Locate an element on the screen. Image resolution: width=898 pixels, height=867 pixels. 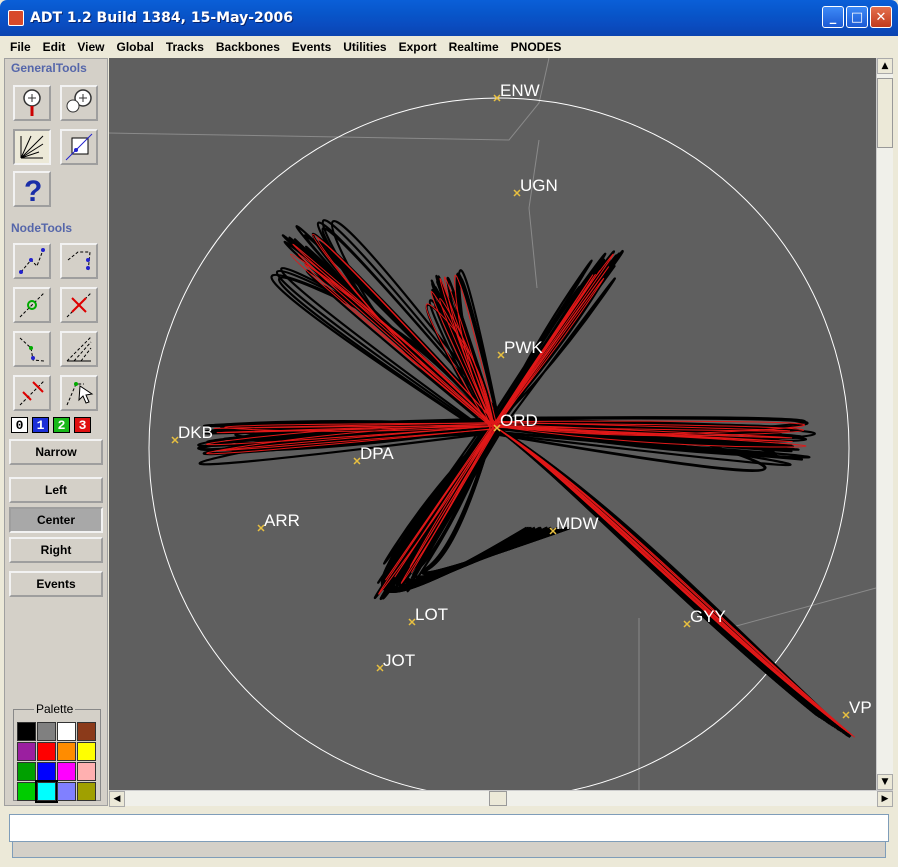
events-button: Events is located at coordinates (56, 584).